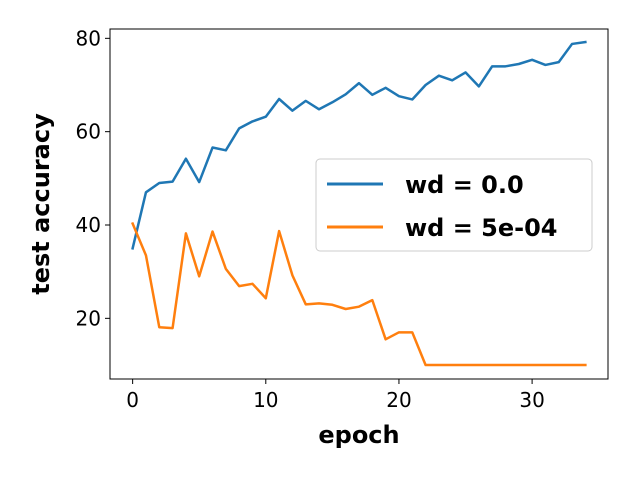 Image resolution: width=640 pixels, height=480 pixels. What do you see at coordinates (531, 400) in the screenshot?
I see `x-tick-label: 30` at bounding box center [531, 400].